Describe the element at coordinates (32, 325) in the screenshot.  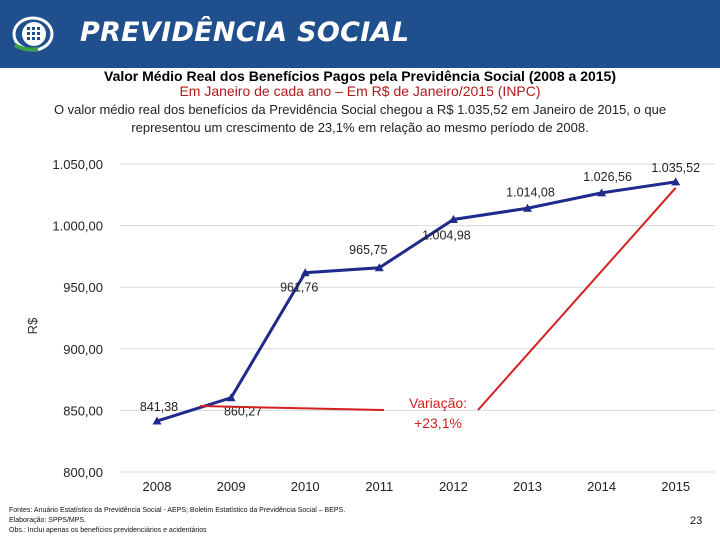
I see `y-axis-label: R$` at that location.